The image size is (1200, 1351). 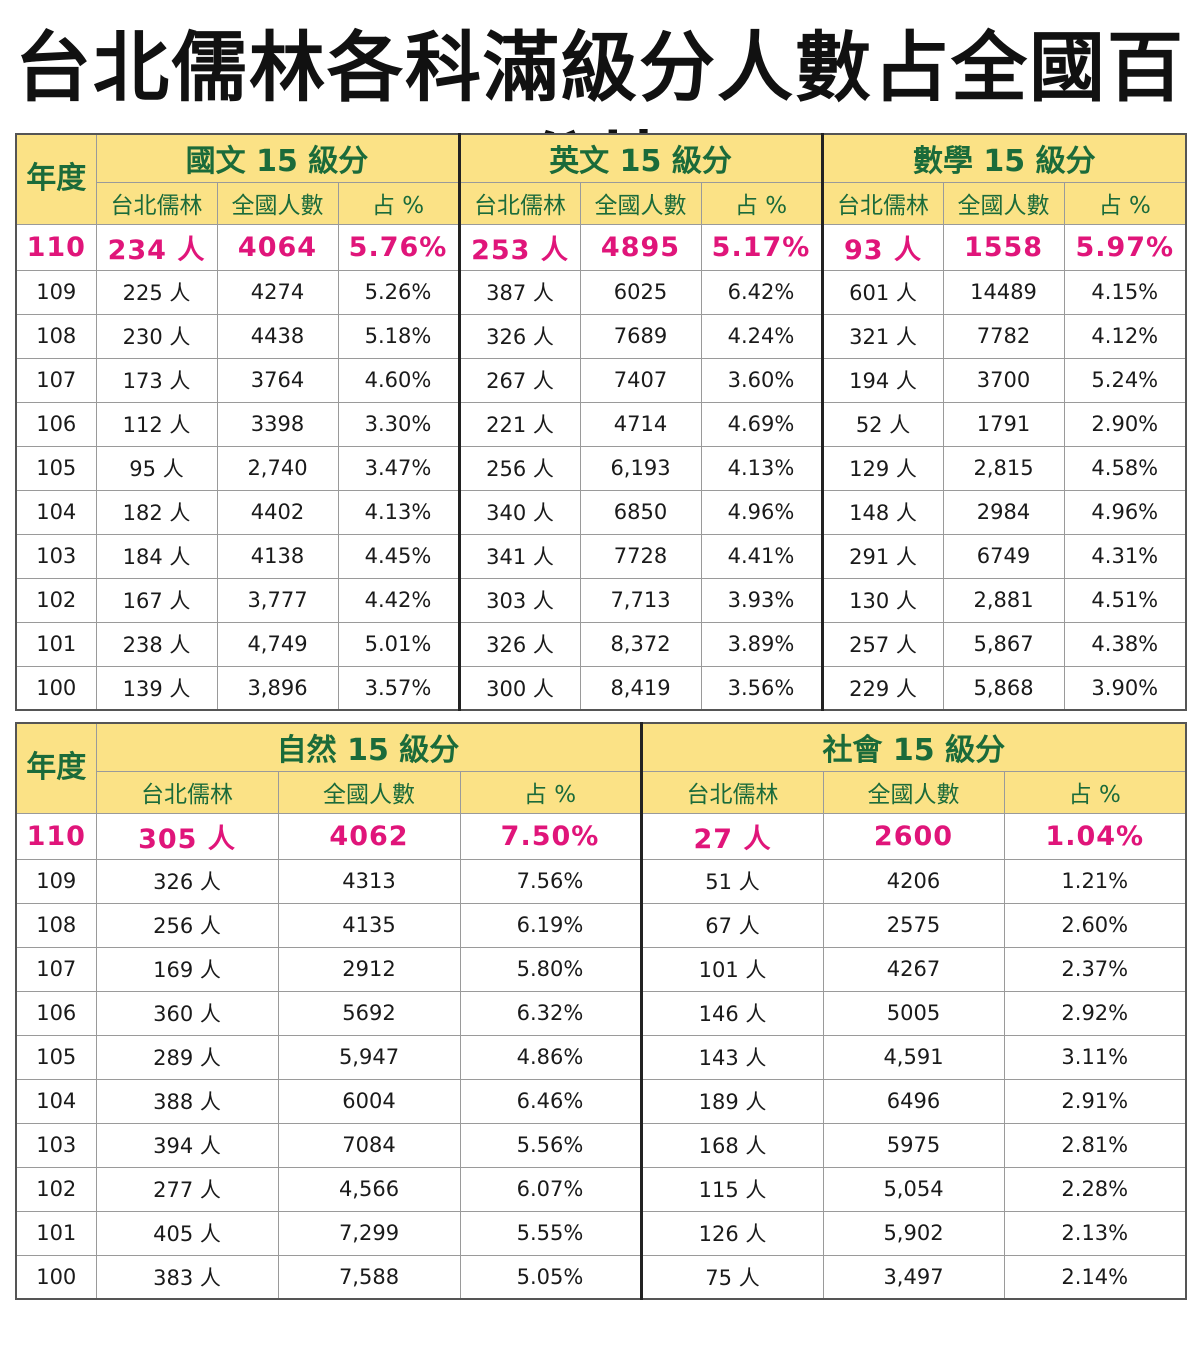 I want to click on school-count-cell: 230 人, so click(x=156, y=336).